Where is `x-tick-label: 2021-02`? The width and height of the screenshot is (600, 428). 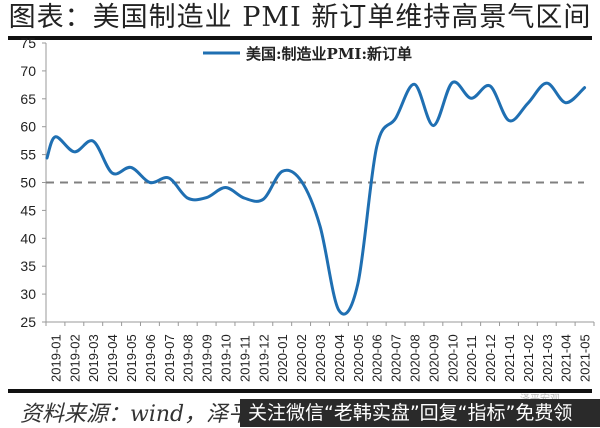
x-tick-label: 2021-02 is located at coordinates (528, 358).